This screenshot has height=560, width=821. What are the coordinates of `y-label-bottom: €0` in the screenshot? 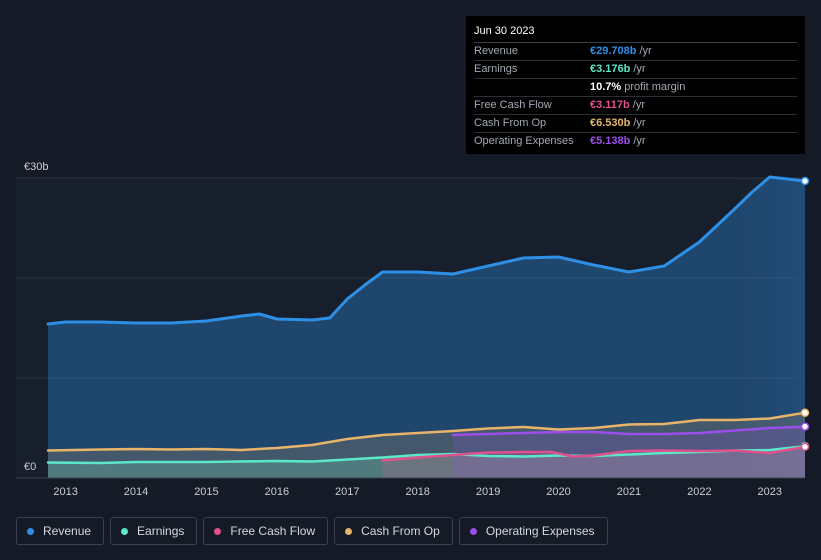 It's located at (30, 467).